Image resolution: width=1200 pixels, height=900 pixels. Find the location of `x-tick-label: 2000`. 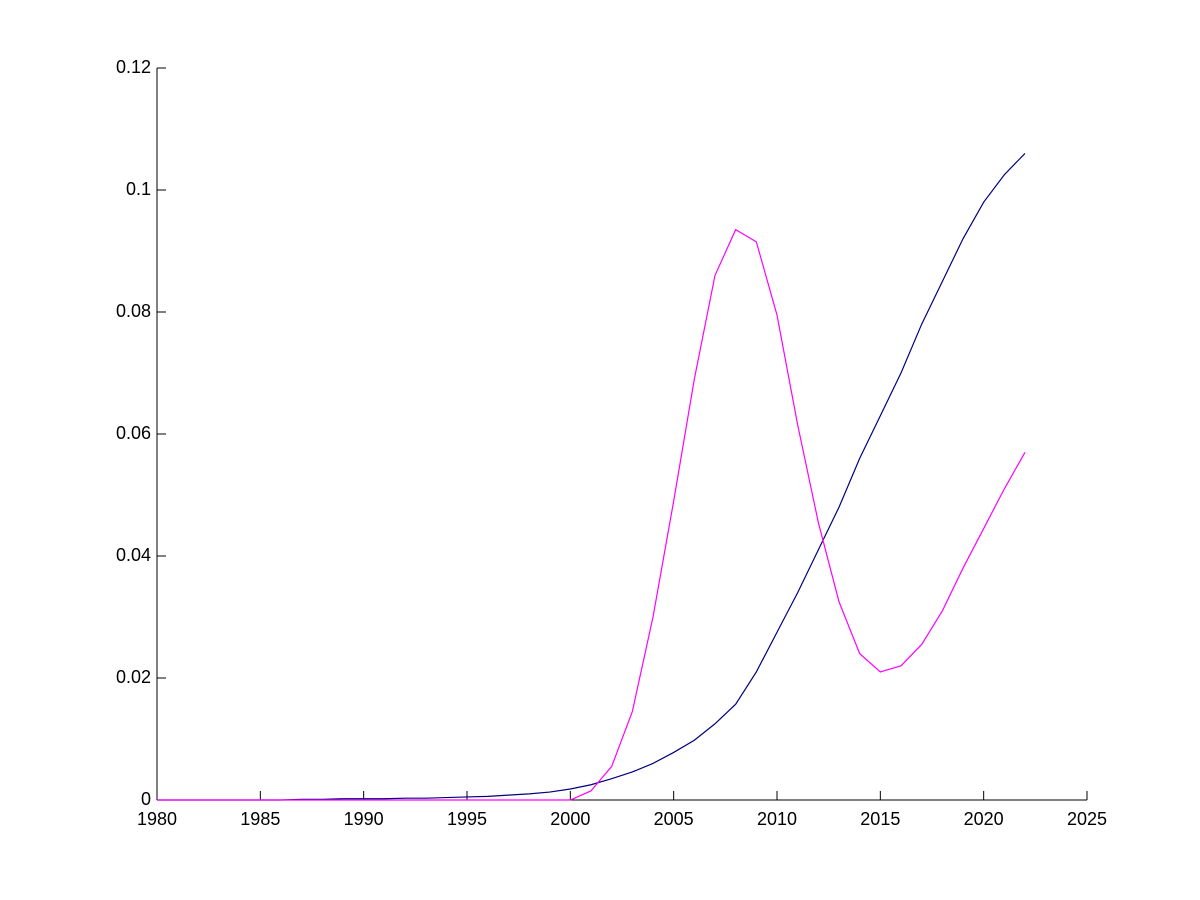

x-tick-label: 2000 is located at coordinates (570, 819).